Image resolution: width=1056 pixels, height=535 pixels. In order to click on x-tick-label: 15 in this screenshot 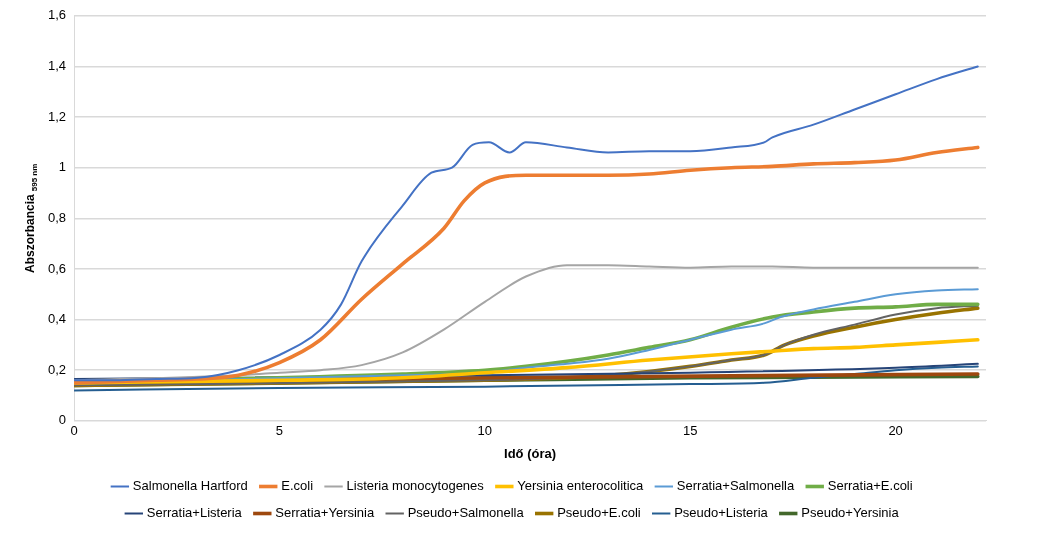, I will do `click(690, 431)`.